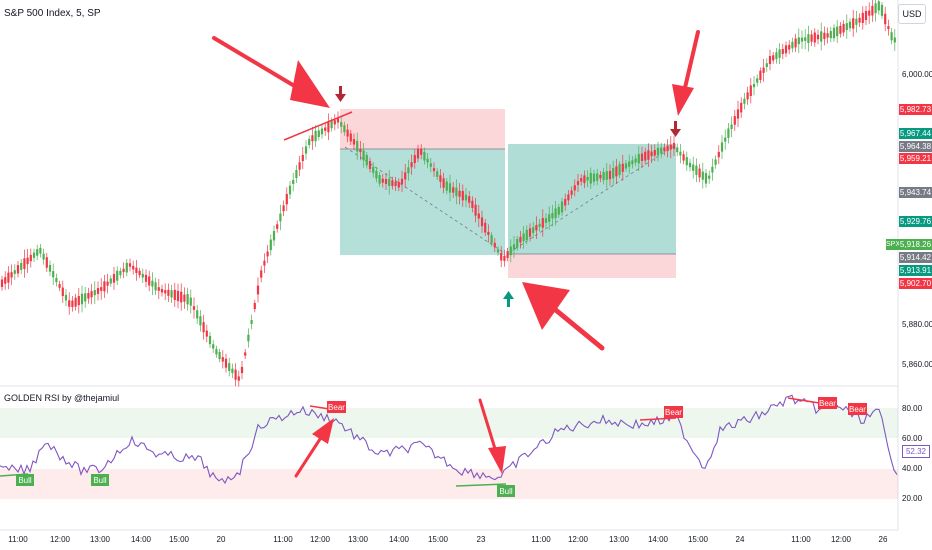 The image size is (932, 550). What do you see at coordinates (592, 266) in the screenshot?
I see `long-stop-zone` at bounding box center [592, 266].